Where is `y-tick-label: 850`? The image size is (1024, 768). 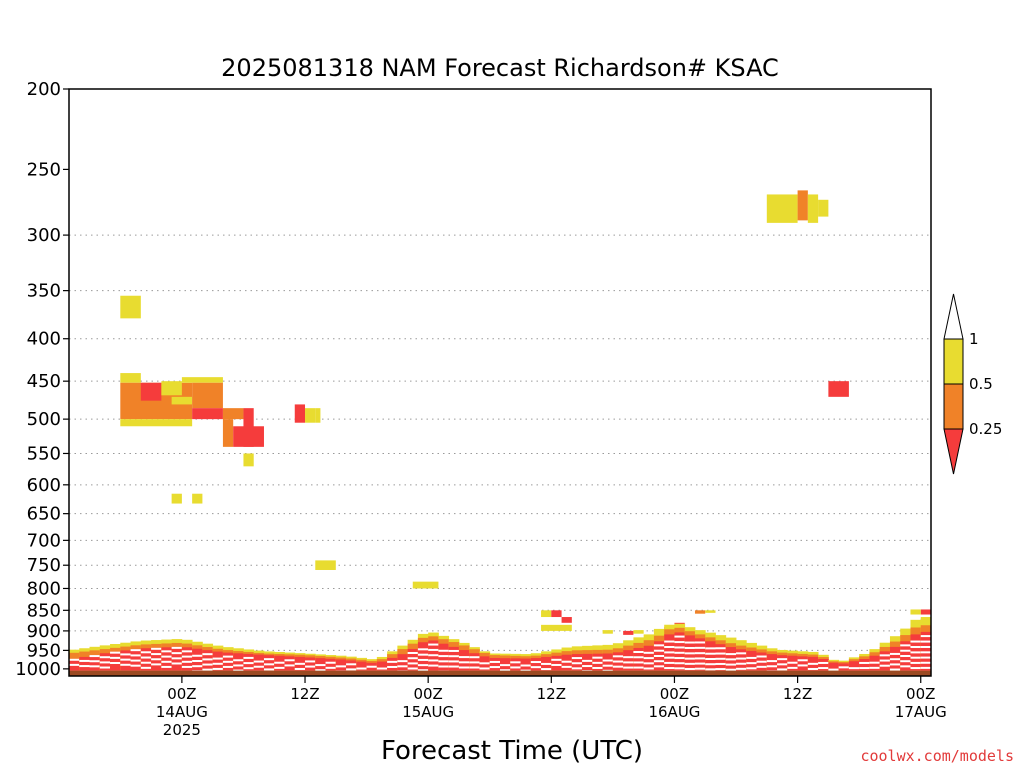 y-tick-label: 850 is located at coordinates (44, 610).